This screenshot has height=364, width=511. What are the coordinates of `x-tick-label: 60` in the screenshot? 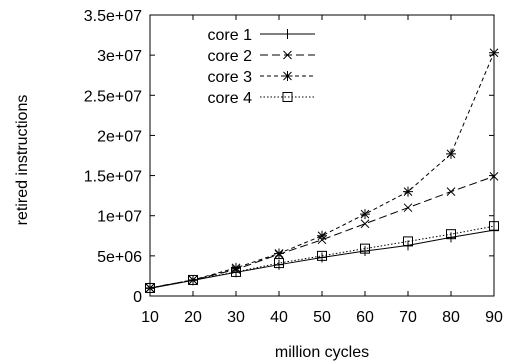 It's located at (365, 317).